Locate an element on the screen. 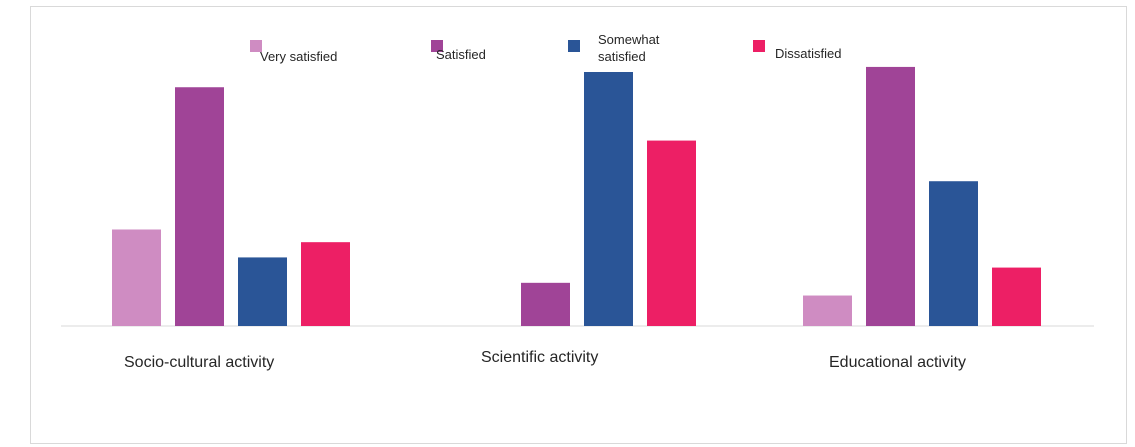 This screenshot has height=447, width=1135. legend-label-satisfied: Satisfied is located at coordinates (461, 54).